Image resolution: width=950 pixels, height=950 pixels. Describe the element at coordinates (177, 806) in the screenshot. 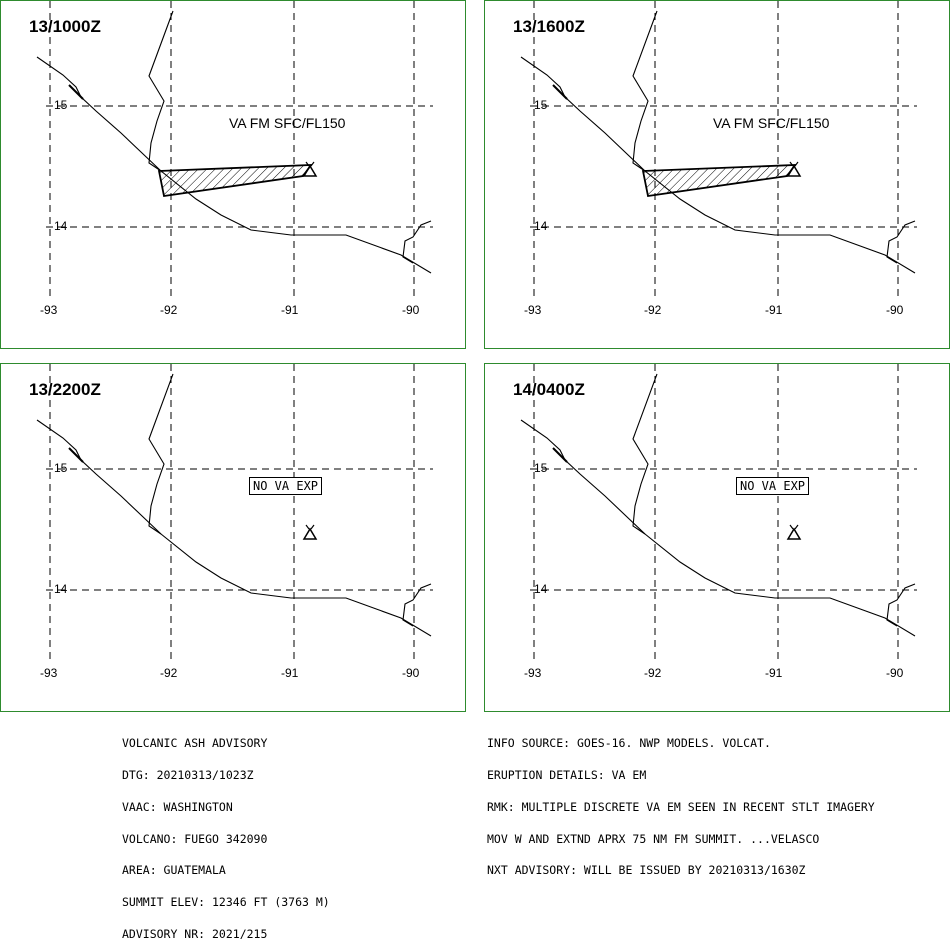

I see `advisory-line: VAAC: WASHINGTON` at that location.